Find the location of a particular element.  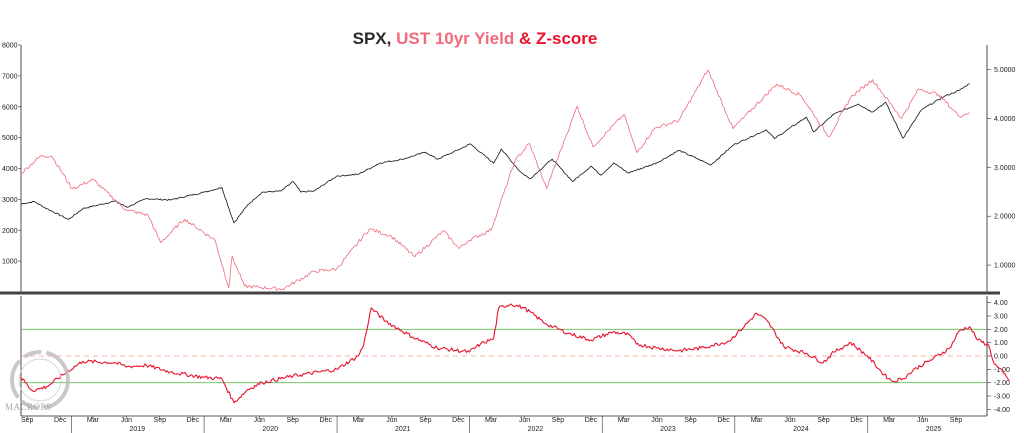

watermark-text: MACROPS is located at coordinates (28, 407).